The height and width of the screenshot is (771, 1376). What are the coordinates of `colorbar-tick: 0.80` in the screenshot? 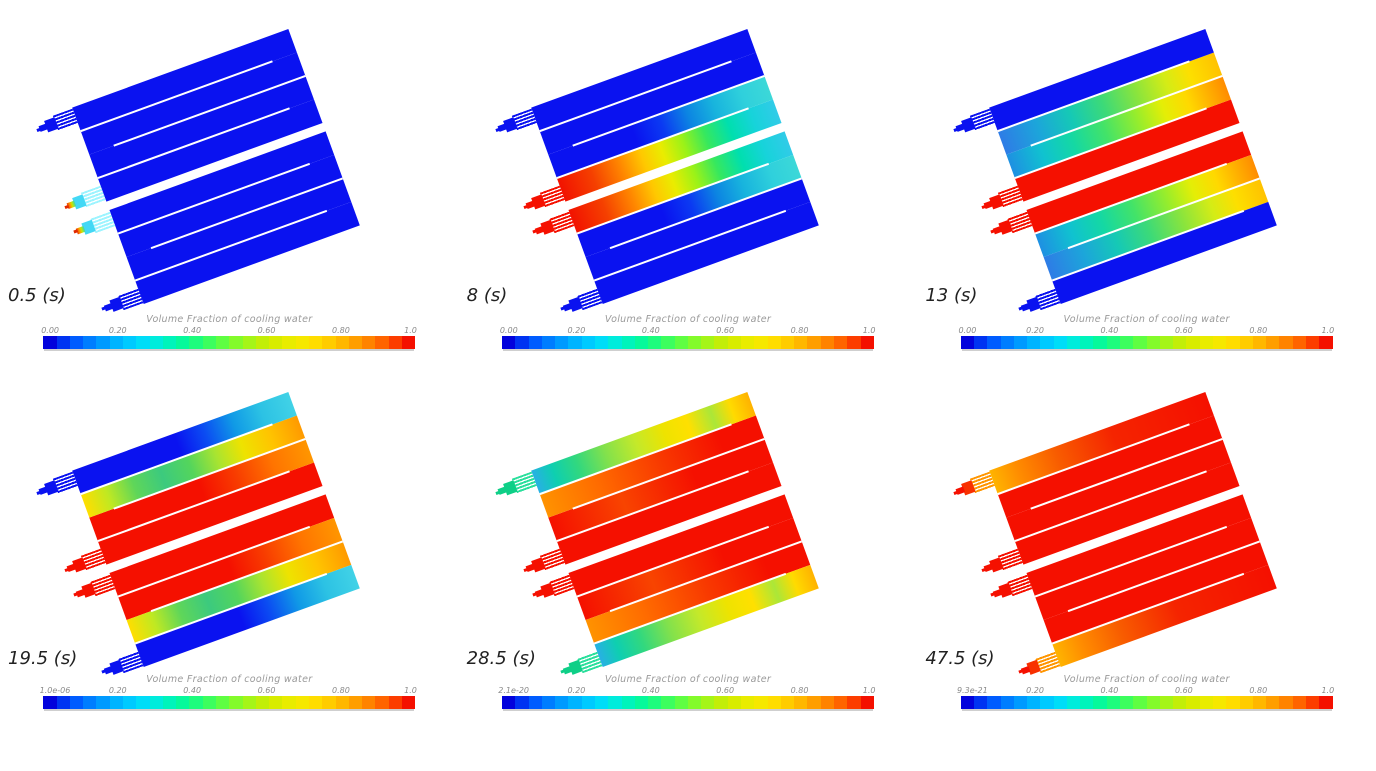 It's located at (1258, 330).